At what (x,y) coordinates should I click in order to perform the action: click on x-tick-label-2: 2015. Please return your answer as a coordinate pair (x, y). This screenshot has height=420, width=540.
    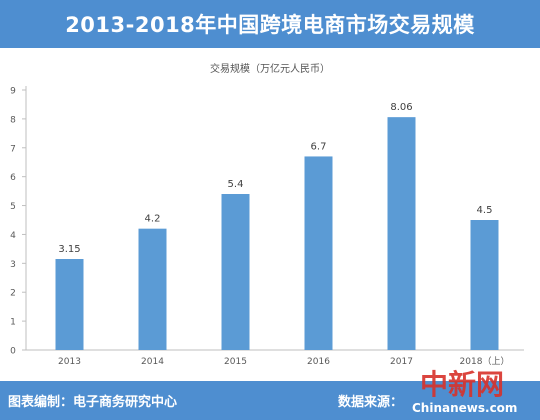
    Looking at the image, I should click on (235, 362).